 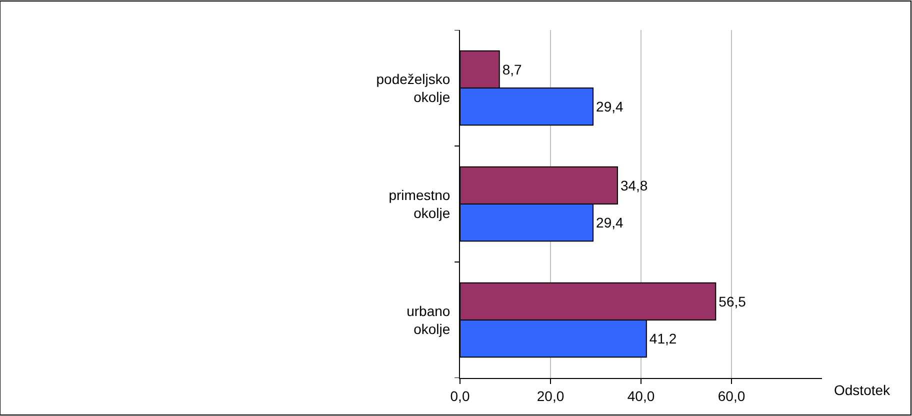 I want to click on y-tick-label: primestno okolje, so click(x=419, y=203).